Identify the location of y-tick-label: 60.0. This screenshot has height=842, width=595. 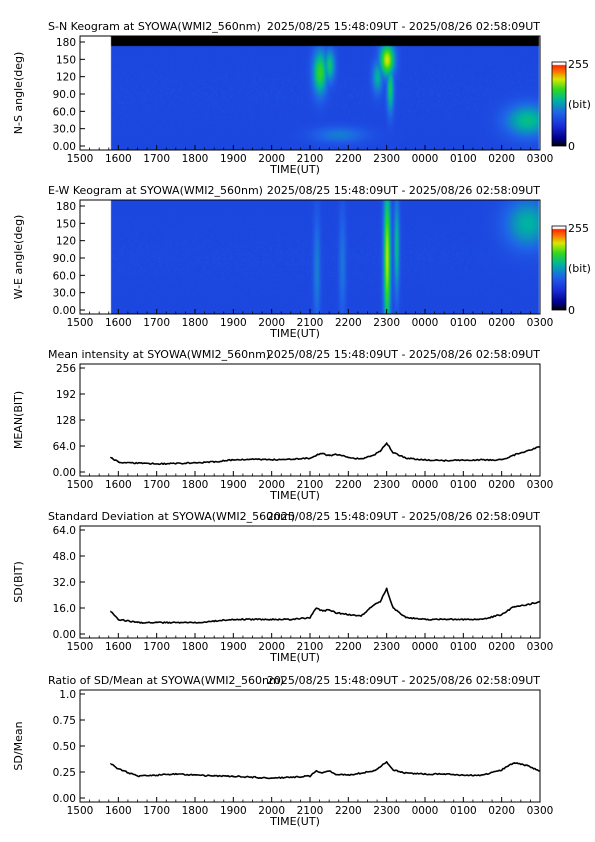
(64, 276).